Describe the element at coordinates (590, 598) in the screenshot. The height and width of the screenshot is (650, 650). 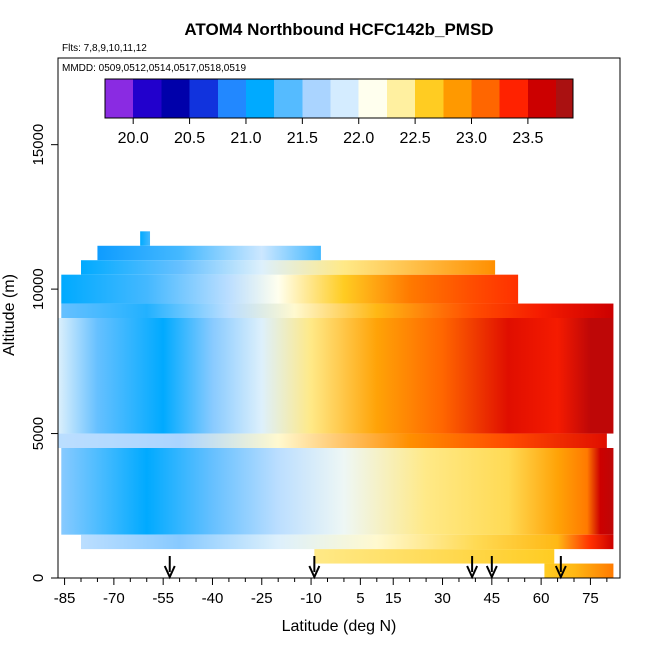
I see `x-tick-label: 75` at that location.